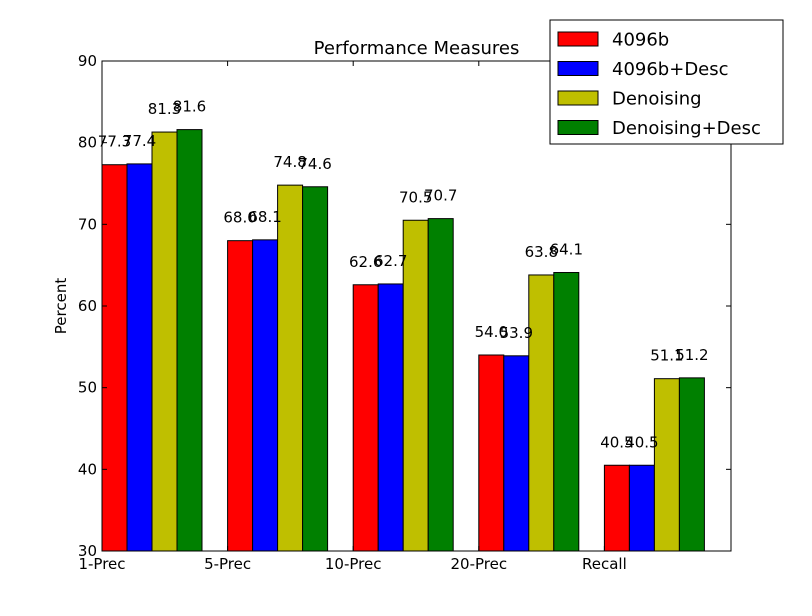 This screenshot has width=812, height=616. I want to click on bar-value-label: 68.0, so click(239, 218).